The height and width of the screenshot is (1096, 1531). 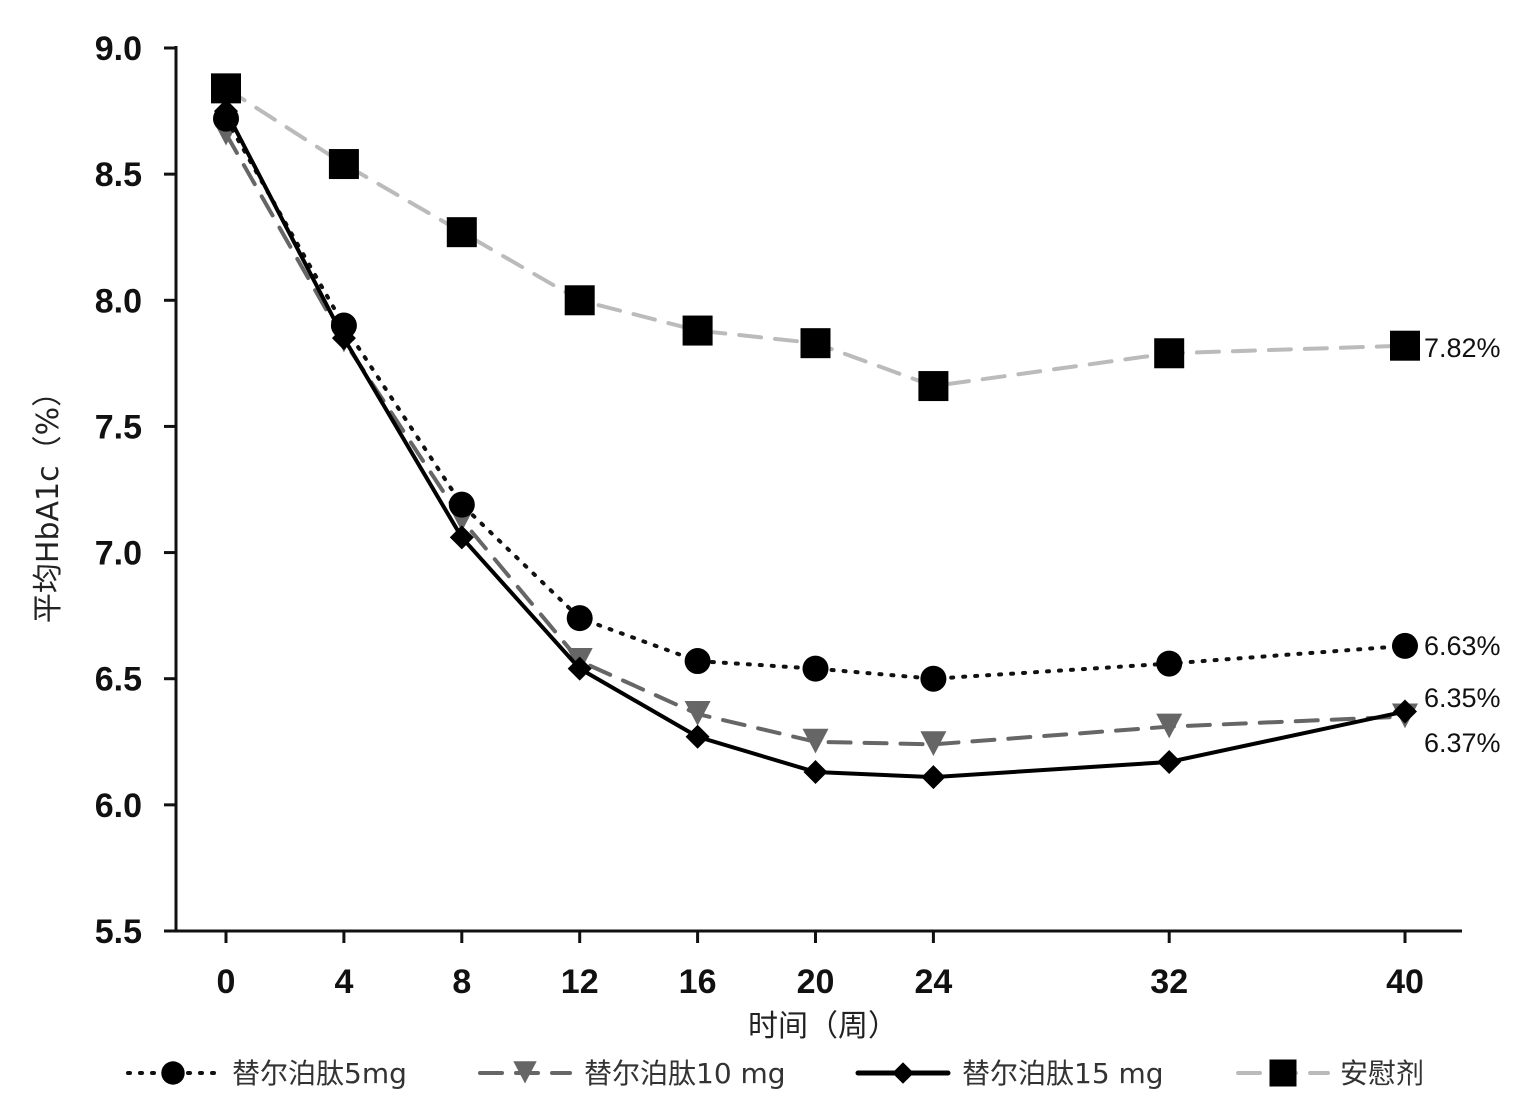 What do you see at coordinates (48, 500) in the screenshot?
I see `y-axis-label: 平均HbA1c（%）` at bounding box center [48, 500].